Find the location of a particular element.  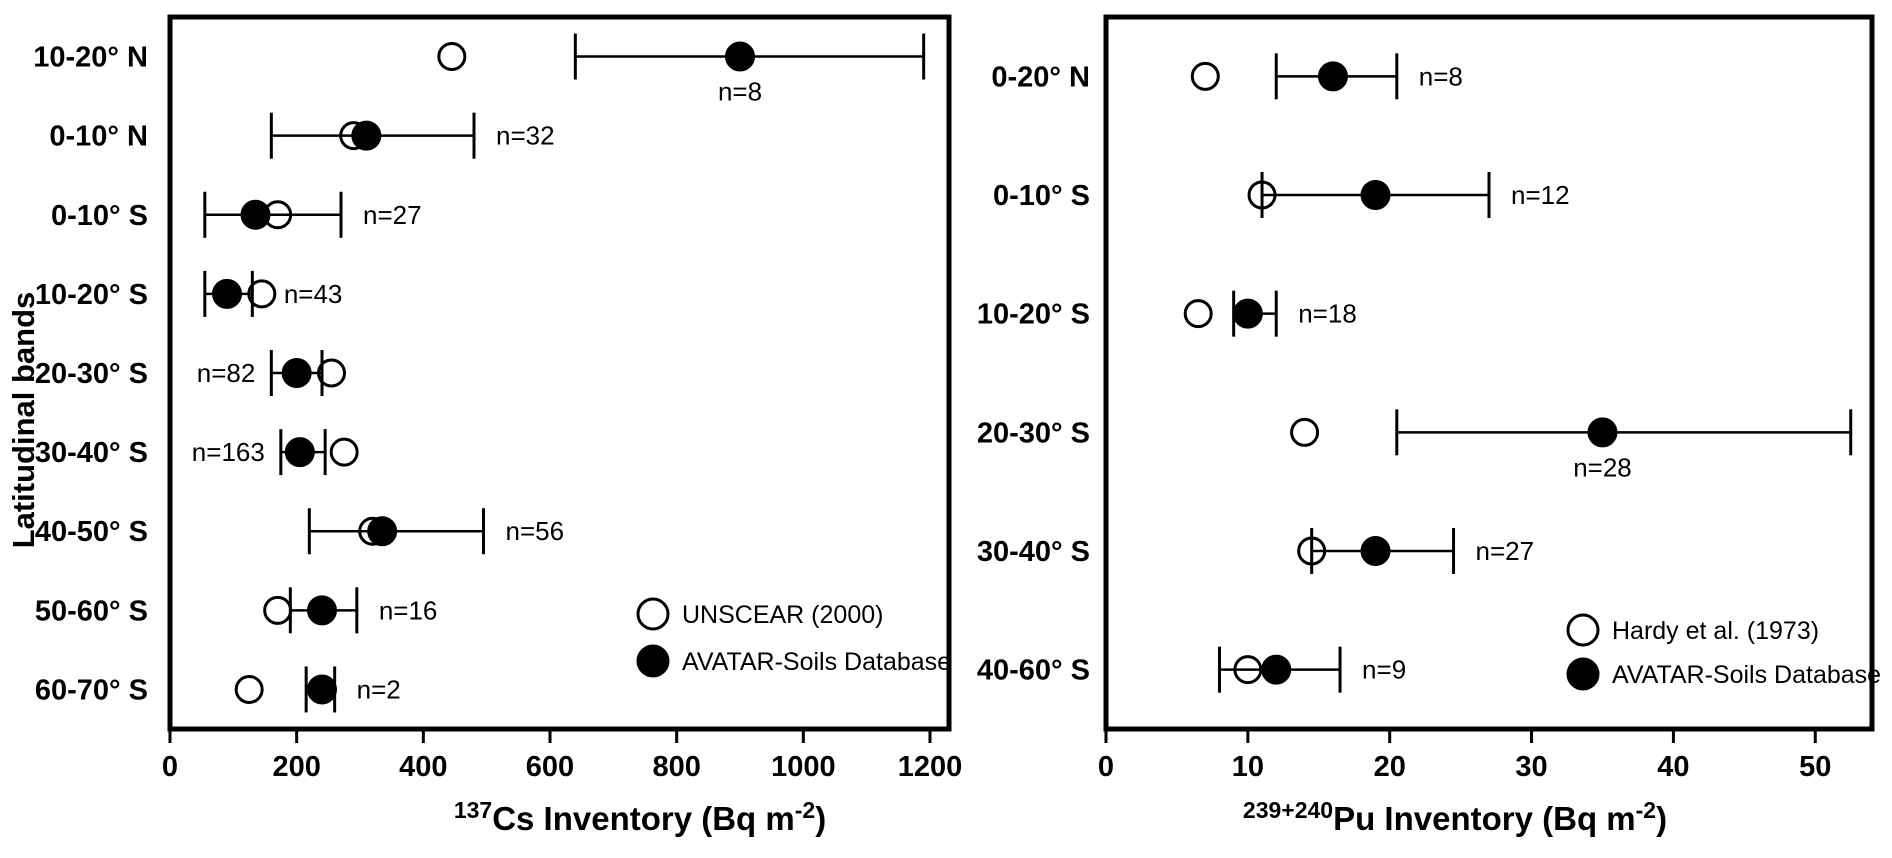

sample-count-label: n=56 is located at coordinates (535, 531).